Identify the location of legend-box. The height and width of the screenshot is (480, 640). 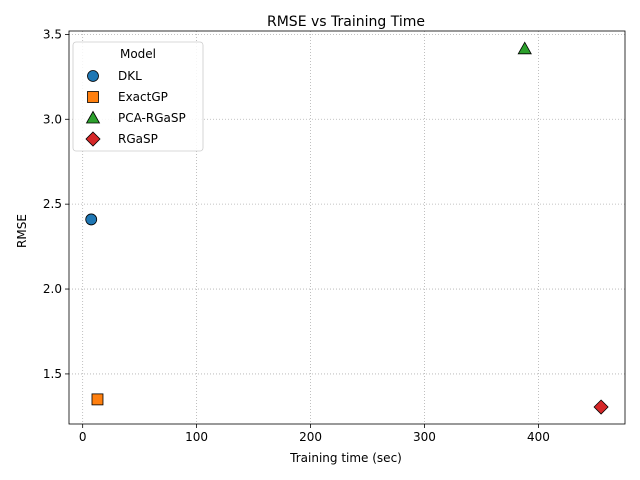
(138, 96).